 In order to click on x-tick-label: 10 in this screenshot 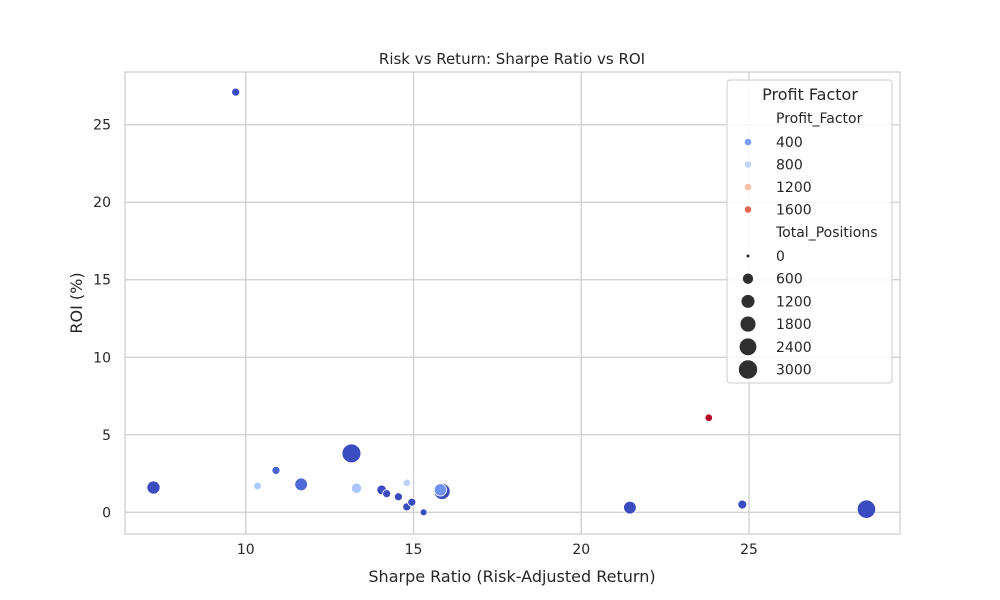, I will do `click(246, 550)`.